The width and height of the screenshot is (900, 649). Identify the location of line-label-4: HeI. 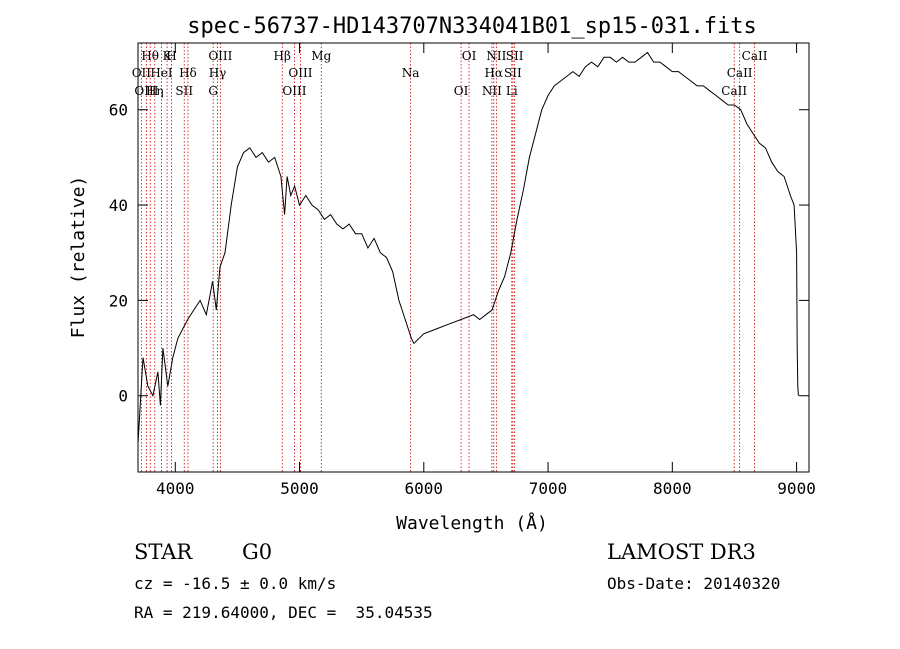
(161, 73).